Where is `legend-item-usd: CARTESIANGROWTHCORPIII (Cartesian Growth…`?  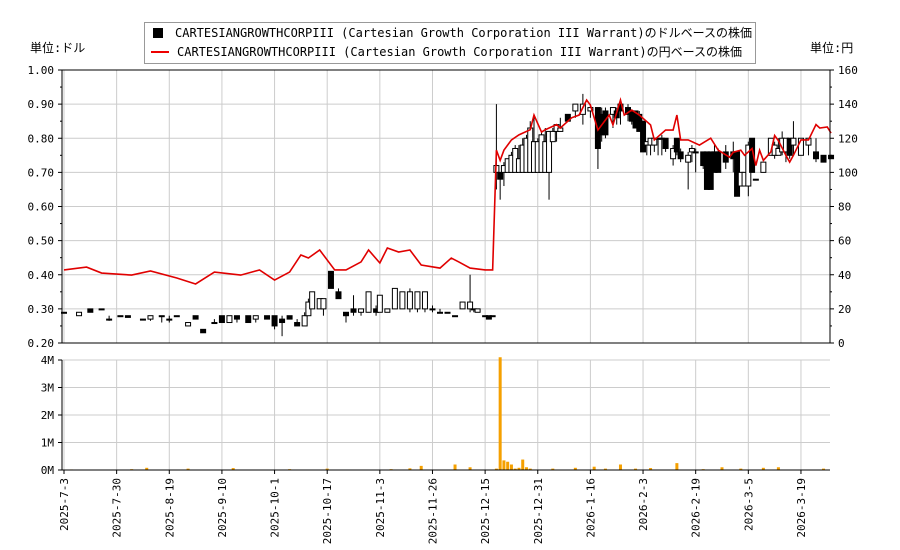 legend-item-usd: CARTESIANGROWTHCORPIII (Cartesian Growth… is located at coordinates (450, 32).